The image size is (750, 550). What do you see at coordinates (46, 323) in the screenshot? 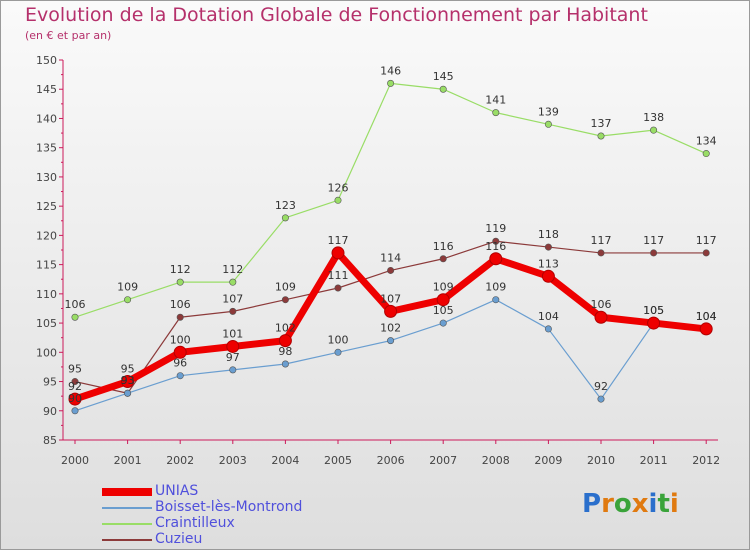
I see `y-tick-label: 105` at bounding box center [46, 323].